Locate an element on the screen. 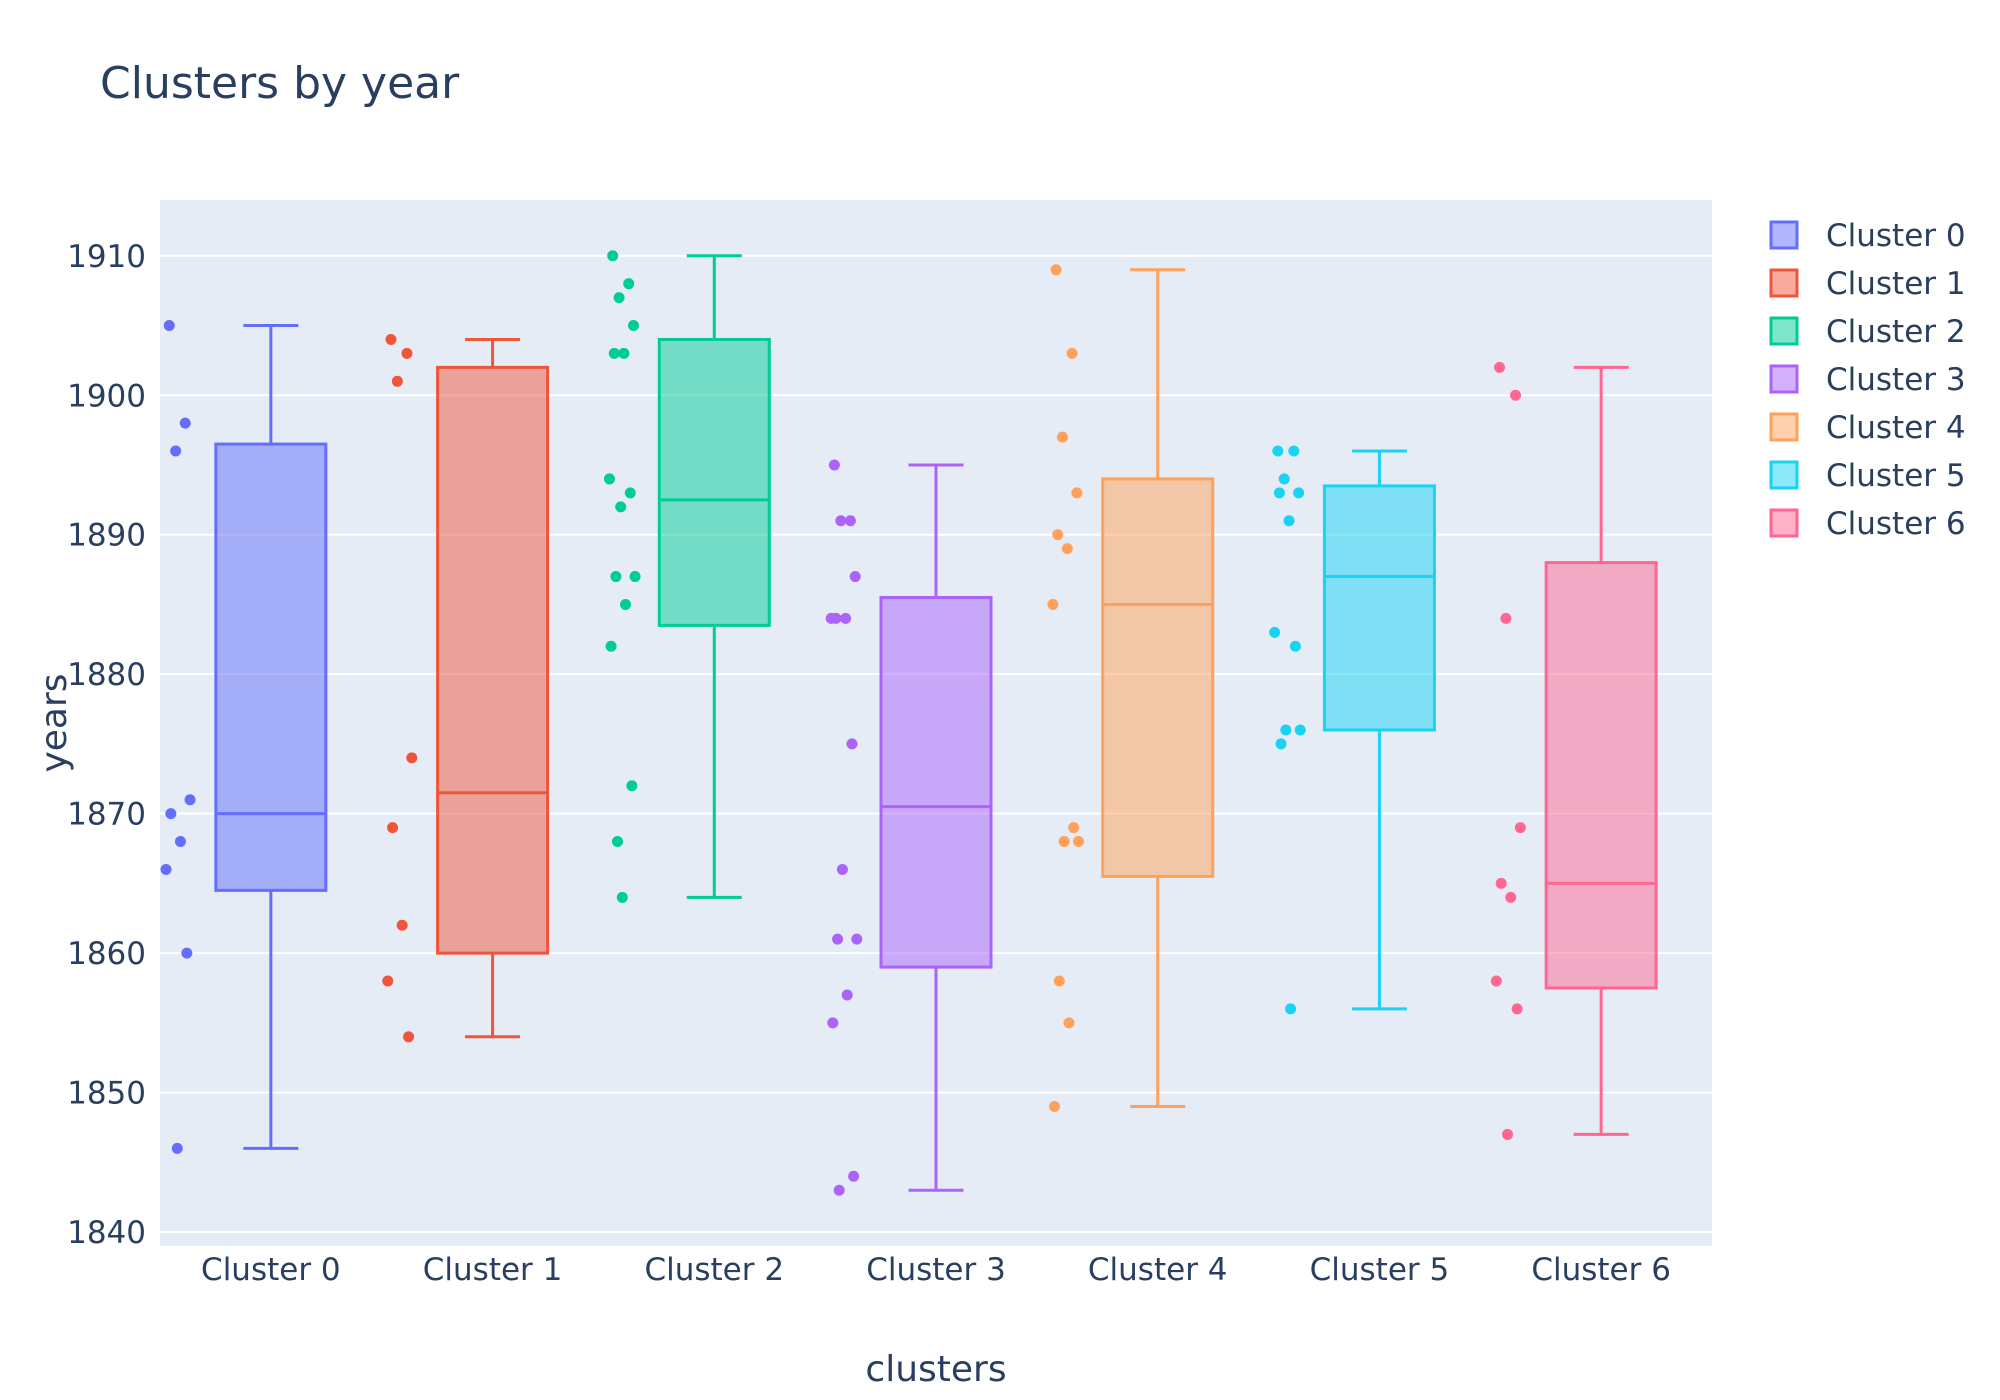 This screenshot has width=2000, height=1400. y-tick-label: 1880 is located at coordinates (106, 675).